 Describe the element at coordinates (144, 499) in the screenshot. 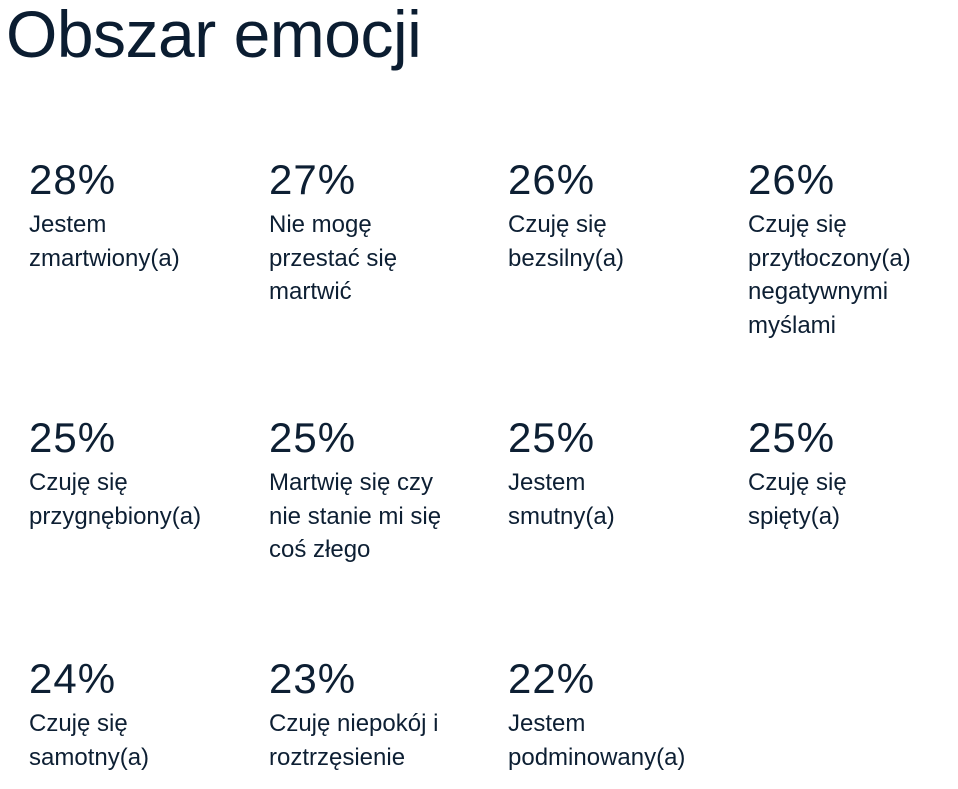

I see `stat-description: Czuję się przygnębiony(a)` at that location.